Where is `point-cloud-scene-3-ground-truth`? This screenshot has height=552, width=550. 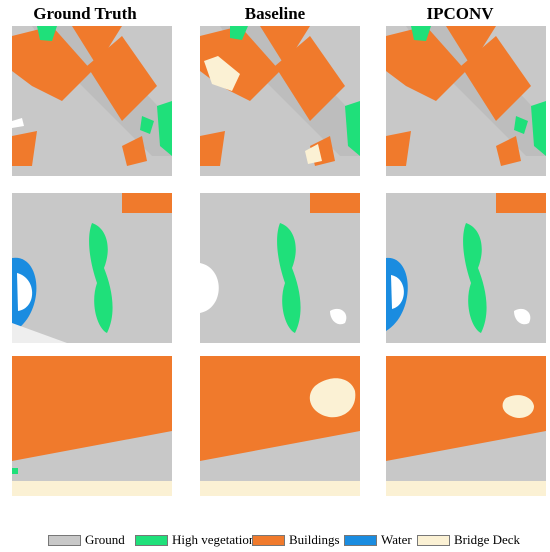 point-cloud-scene-3-ground-truth is located at coordinates (92, 431).